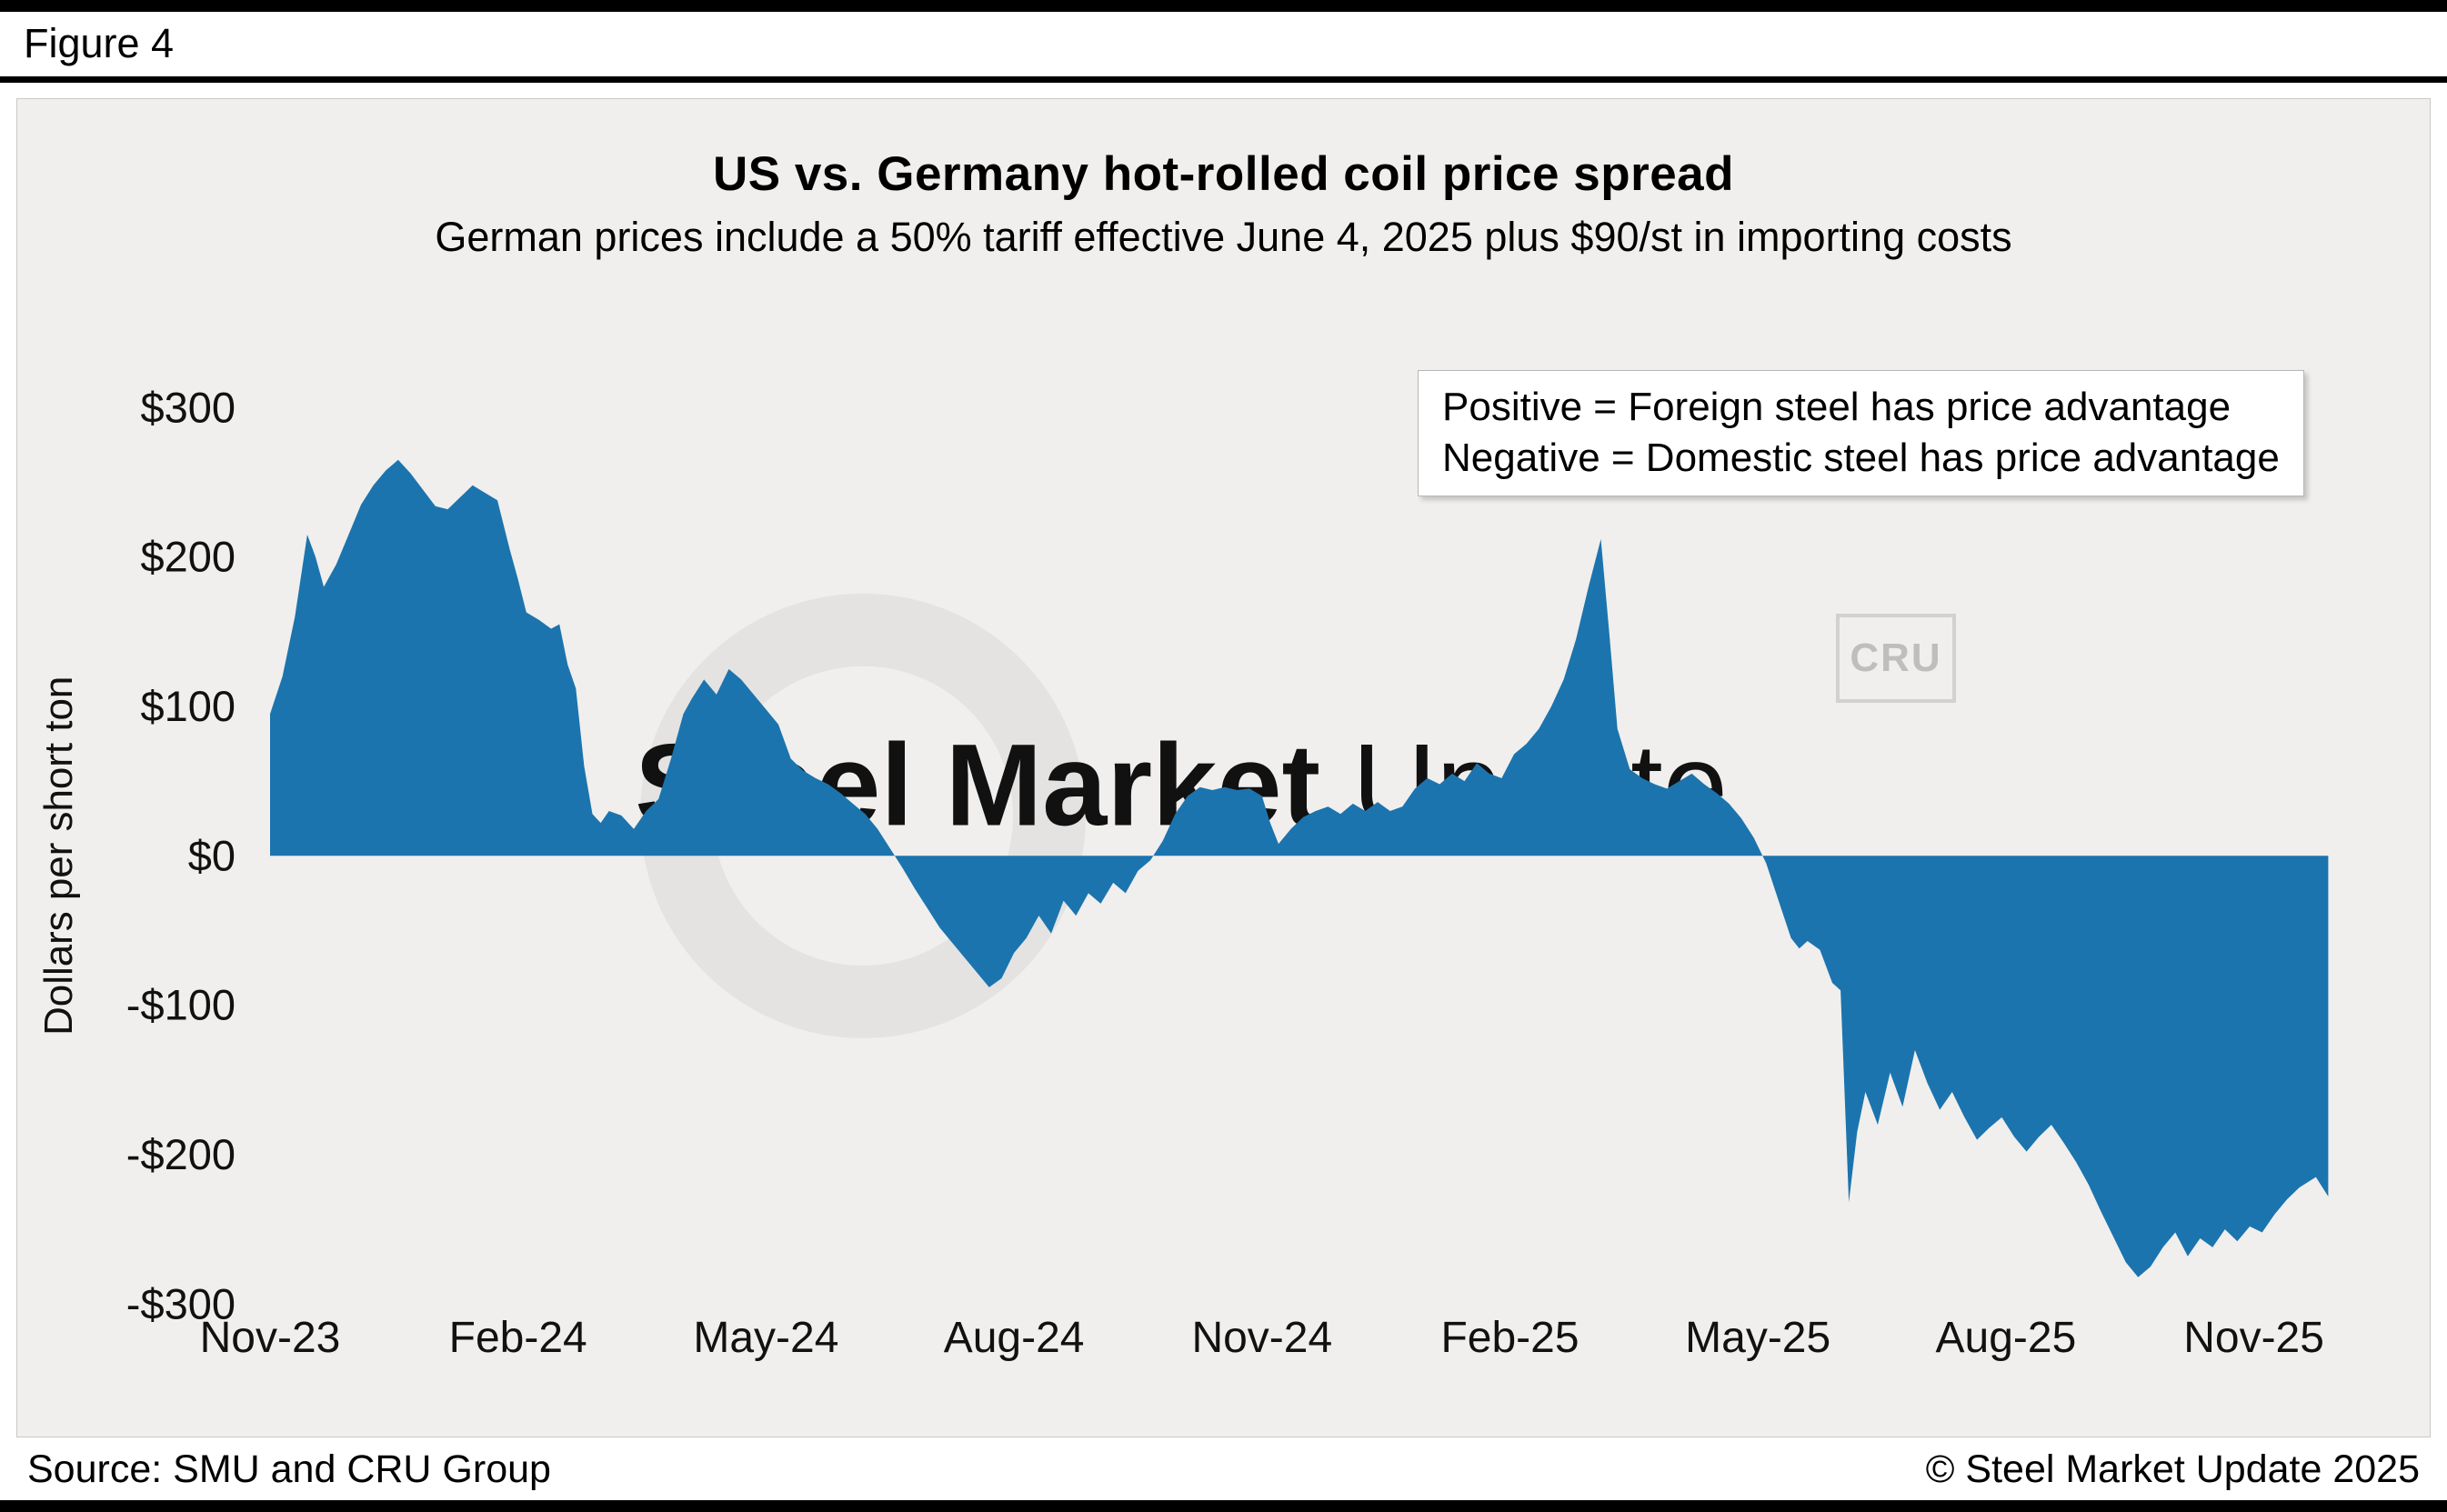 This screenshot has height=1512, width=2447. Describe the element at coordinates (181, 1005) in the screenshot. I see `y-tick-label: -$100` at that location.